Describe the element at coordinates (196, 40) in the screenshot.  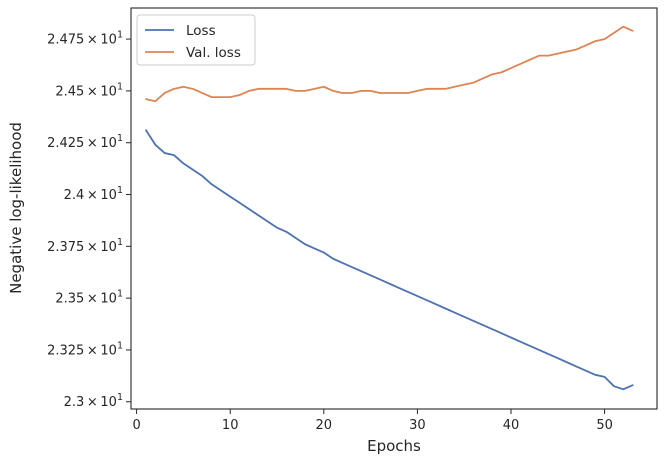
I see `legend: Loss Val. loss` at that location.